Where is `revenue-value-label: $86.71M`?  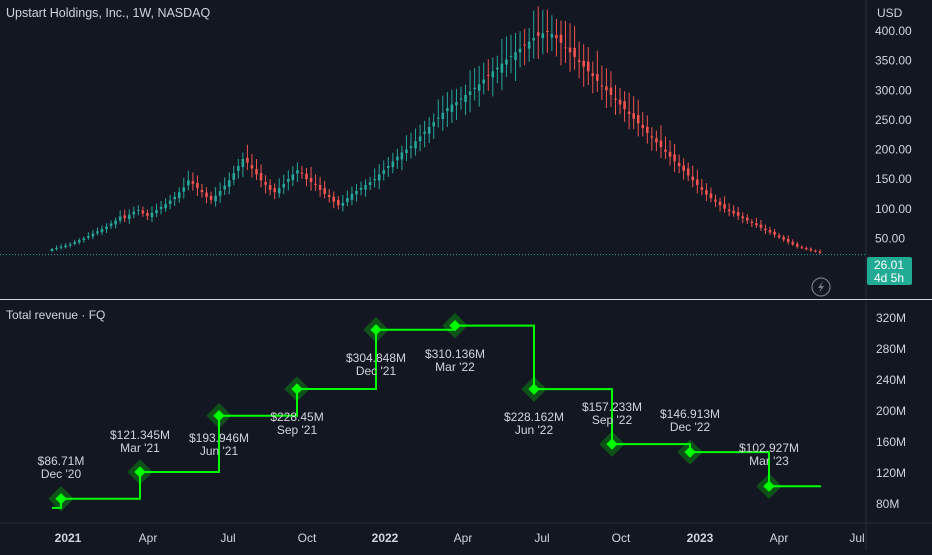
revenue-value-label: $86.71M is located at coordinates (61, 461).